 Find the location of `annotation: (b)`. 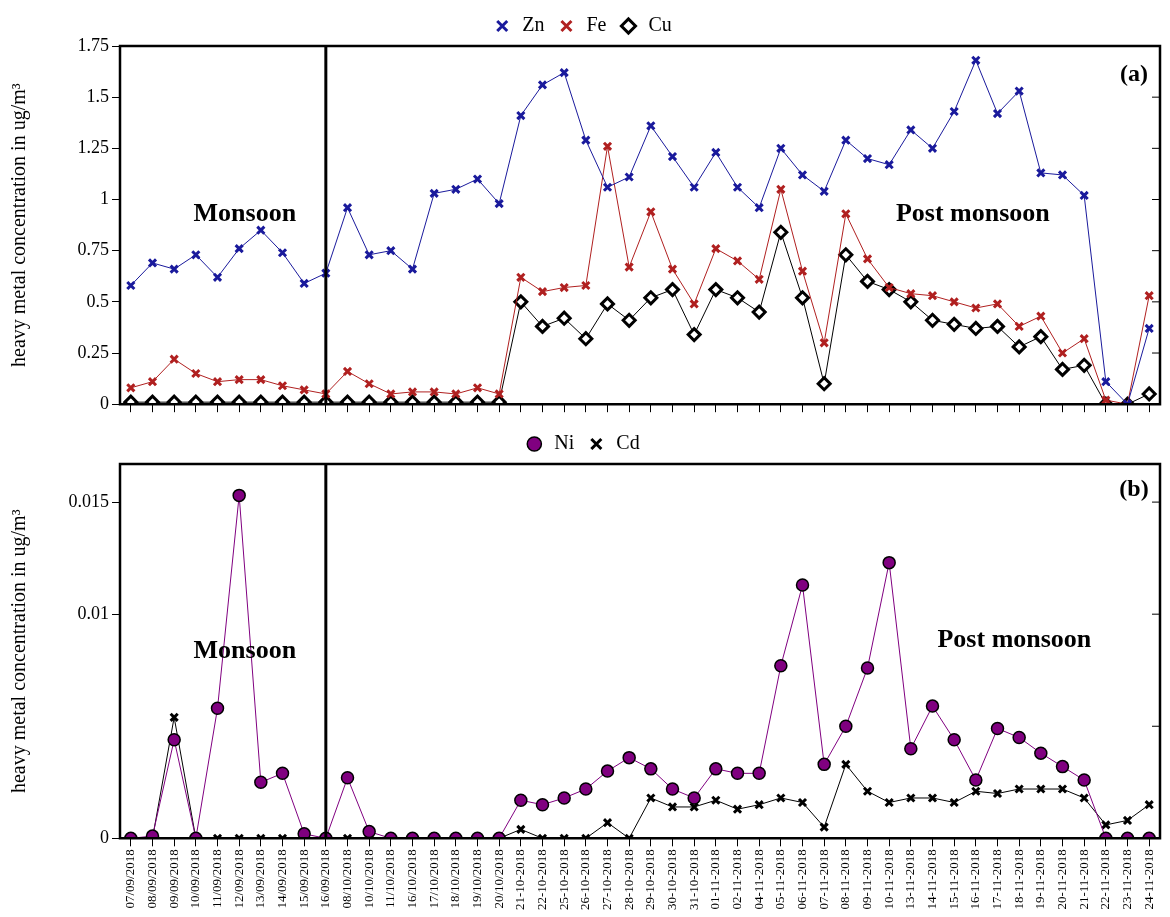

annotation: (b) is located at coordinates (1134, 488).